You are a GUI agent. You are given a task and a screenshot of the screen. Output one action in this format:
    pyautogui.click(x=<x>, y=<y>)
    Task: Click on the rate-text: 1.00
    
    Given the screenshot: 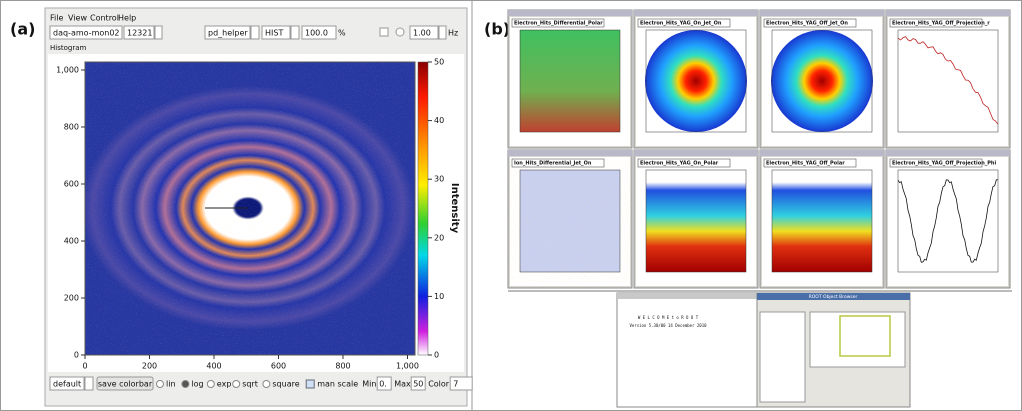 What is the action you would take?
    pyautogui.click(x=422, y=33)
    